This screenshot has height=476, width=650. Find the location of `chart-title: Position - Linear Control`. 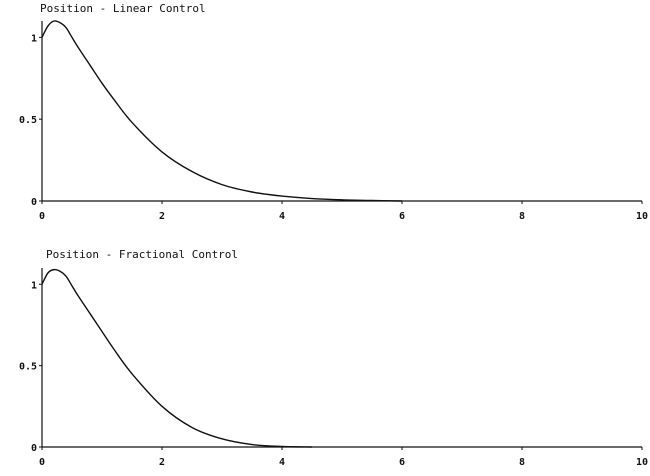

chart-title: Position - Linear Control is located at coordinates (123, 8).